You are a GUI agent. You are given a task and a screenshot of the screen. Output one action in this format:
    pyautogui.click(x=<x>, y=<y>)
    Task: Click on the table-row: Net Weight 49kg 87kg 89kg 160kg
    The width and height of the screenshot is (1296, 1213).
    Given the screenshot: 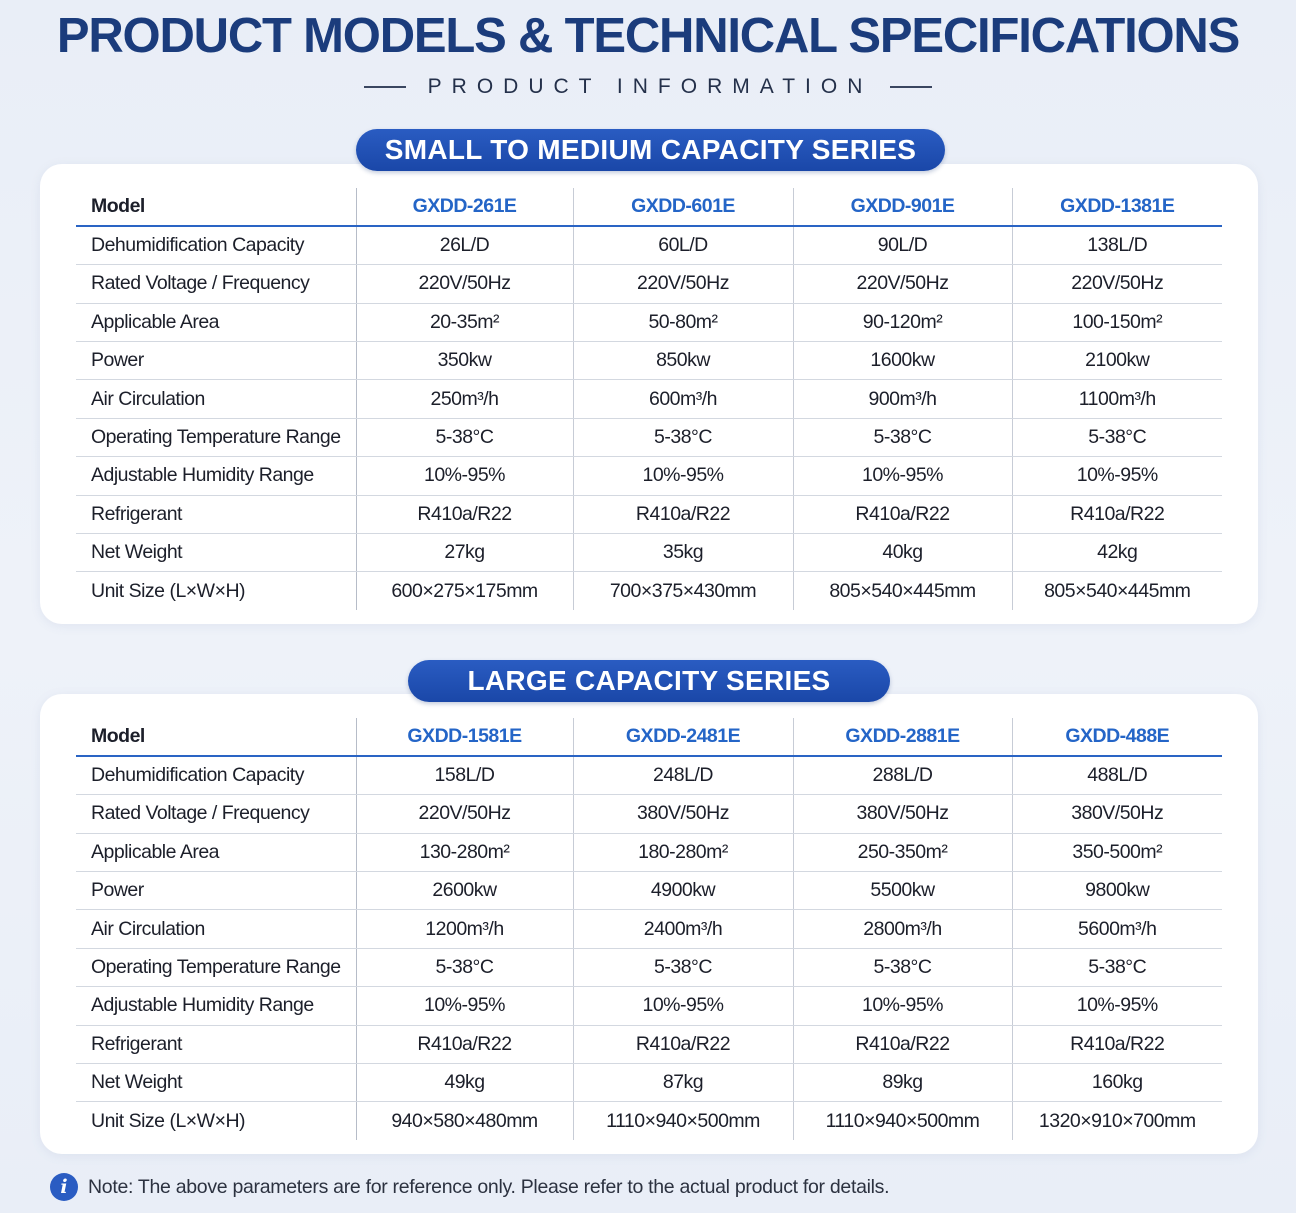 What is the action you would take?
    pyautogui.click(x=649, y=1083)
    